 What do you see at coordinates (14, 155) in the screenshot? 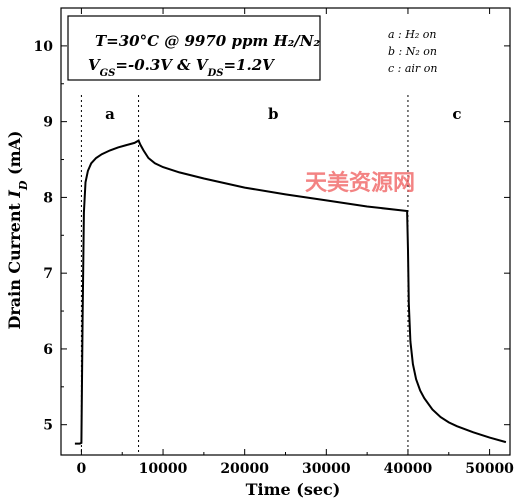
I see `y-axis-title-unit: (mA)` at bounding box center [14, 155].